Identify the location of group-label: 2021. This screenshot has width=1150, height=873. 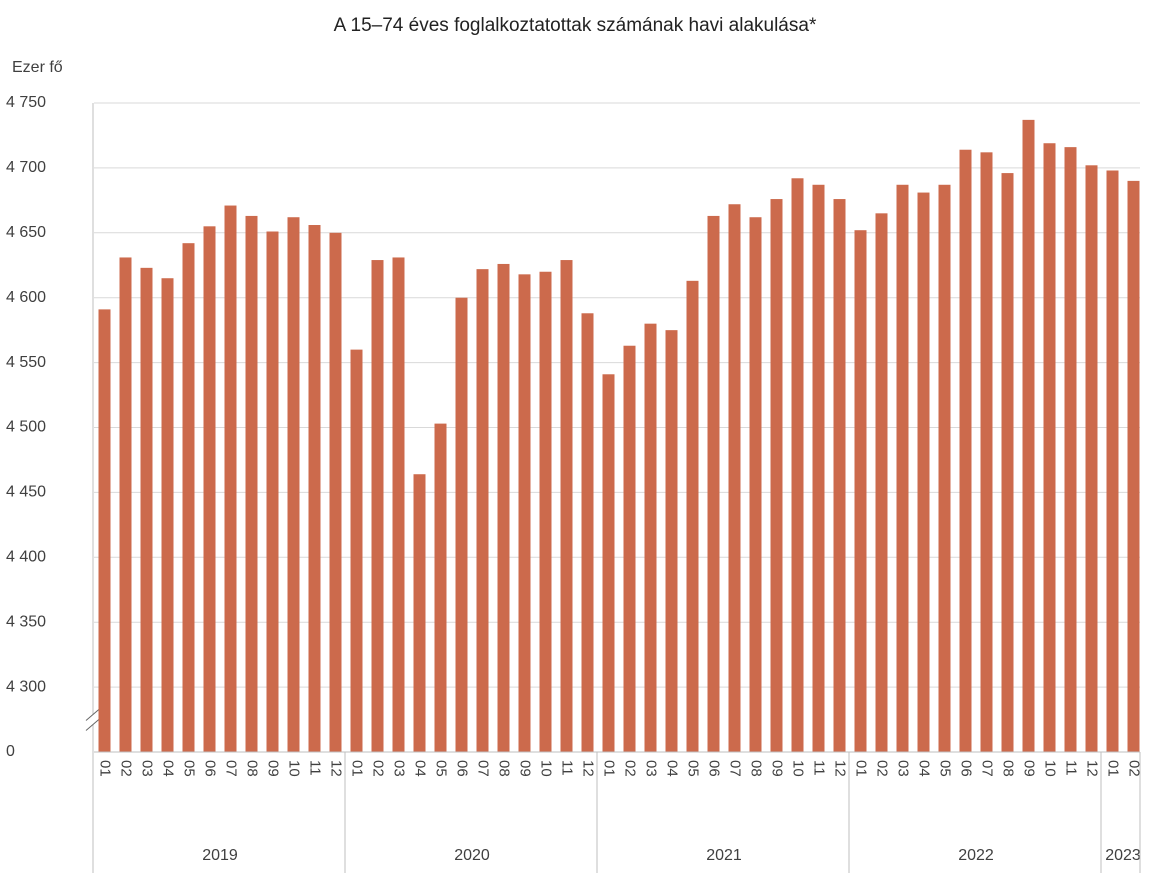
(724, 855).